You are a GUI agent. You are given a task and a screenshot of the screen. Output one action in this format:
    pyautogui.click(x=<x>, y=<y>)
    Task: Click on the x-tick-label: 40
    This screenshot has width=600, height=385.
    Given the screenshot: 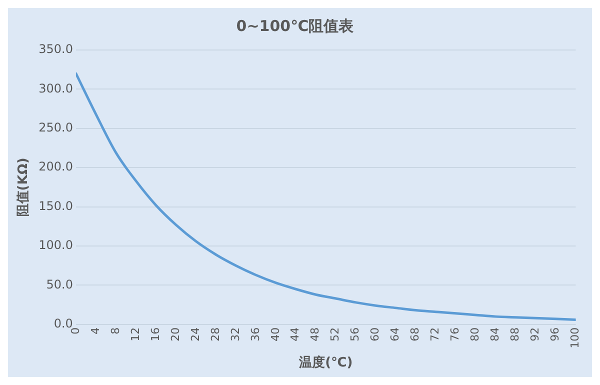 What is the action you would take?
    pyautogui.click(x=275, y=334)
    